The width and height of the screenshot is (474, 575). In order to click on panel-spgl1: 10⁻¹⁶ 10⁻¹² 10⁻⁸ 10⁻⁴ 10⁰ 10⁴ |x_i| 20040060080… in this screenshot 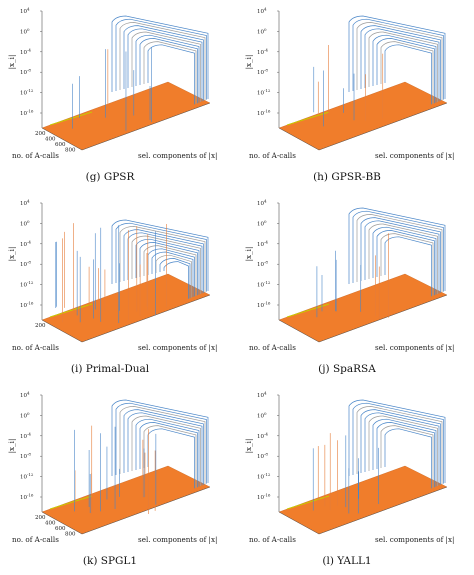, I will do `click(112, 479)`.